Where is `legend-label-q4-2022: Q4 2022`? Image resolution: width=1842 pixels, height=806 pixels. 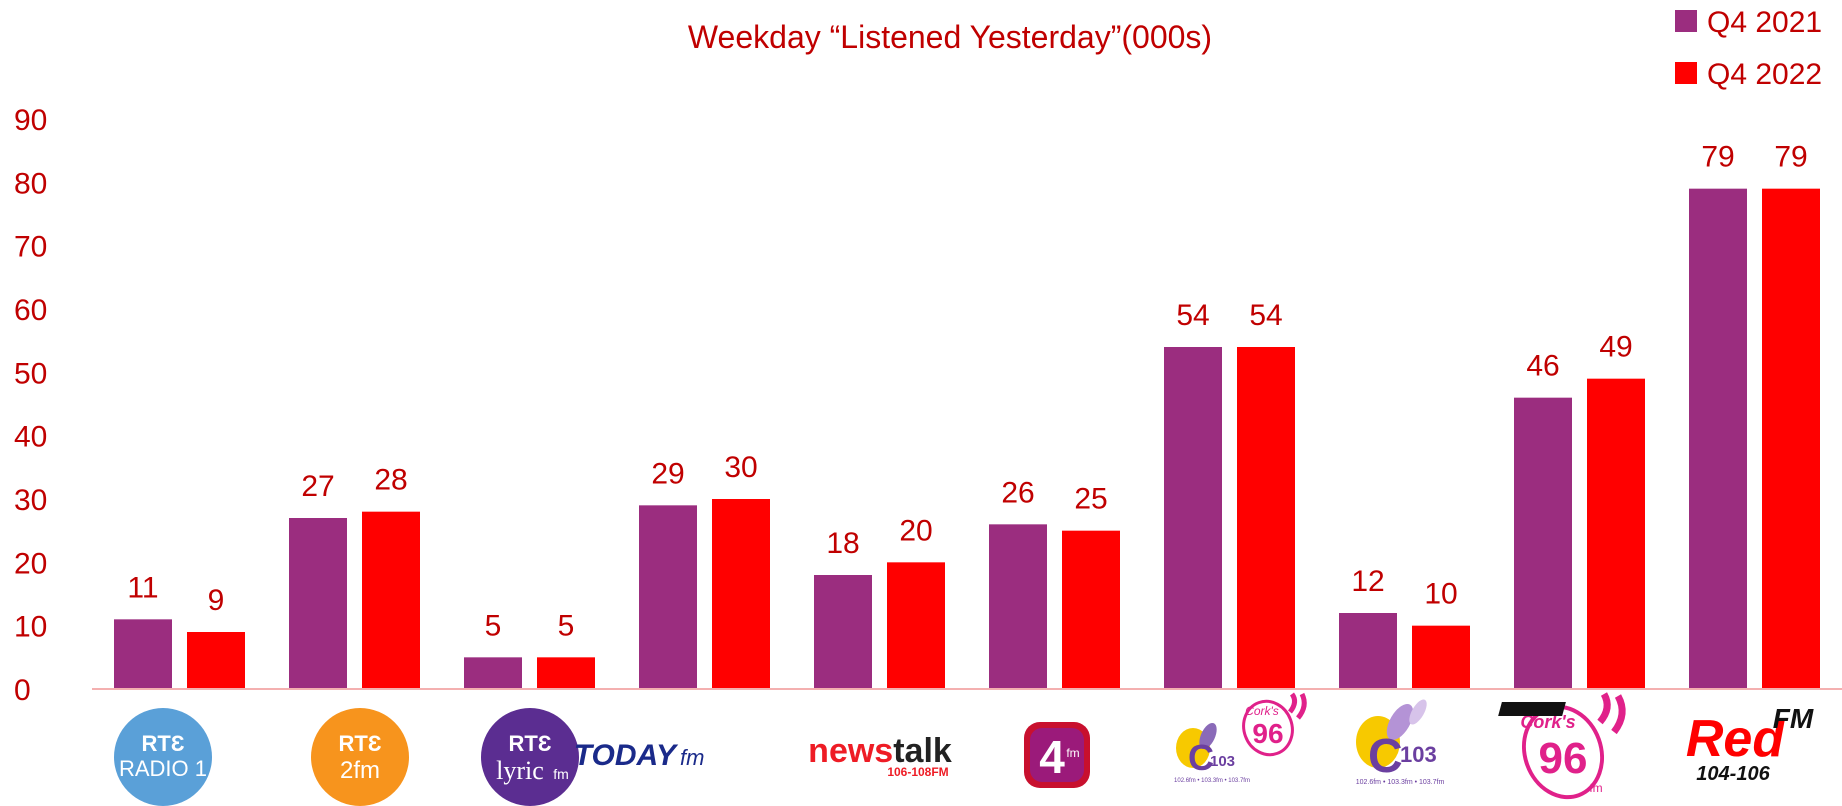
legend-label-q4-2022: Q4 2022 is located at coordinates (1764, 74).